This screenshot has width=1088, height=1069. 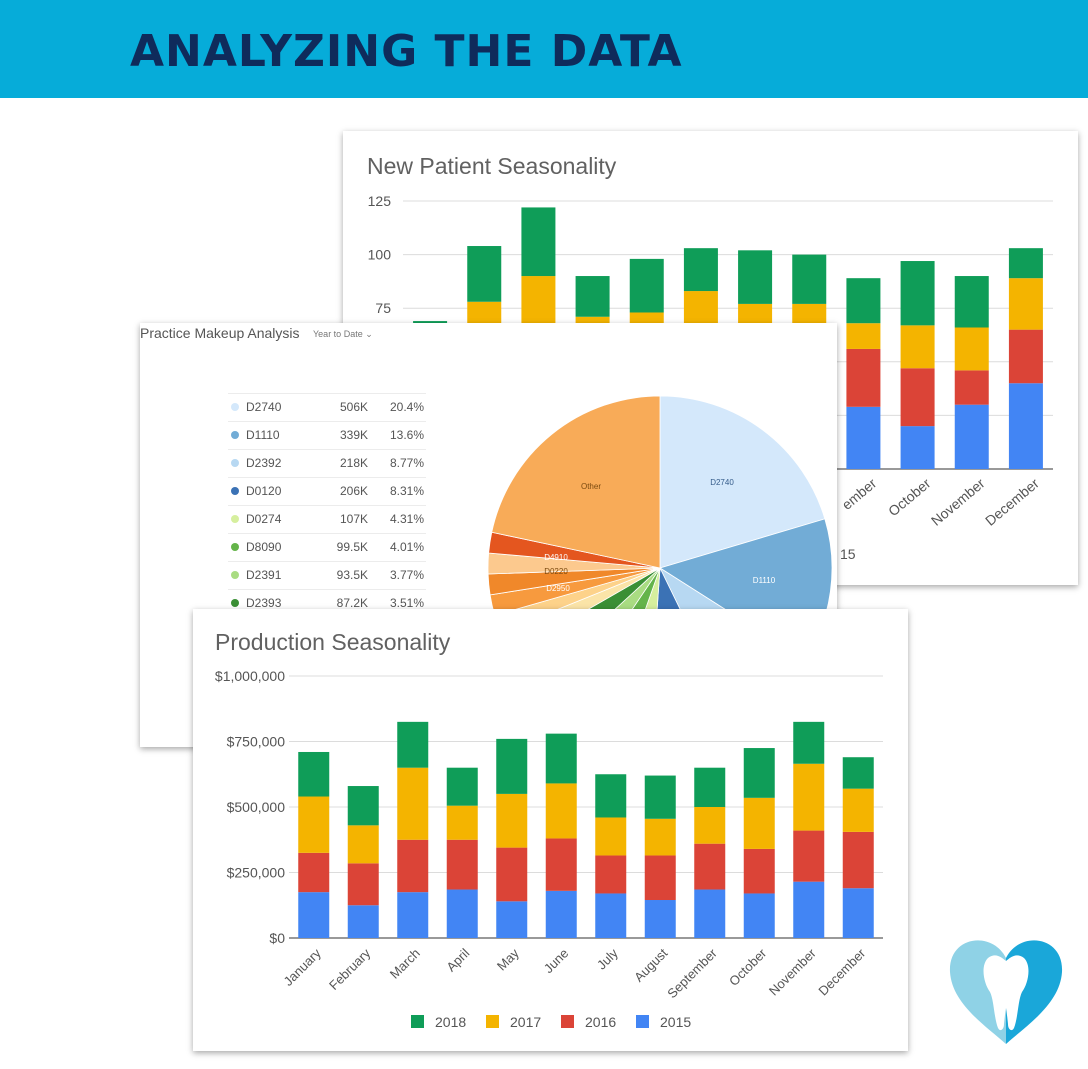 What do you see at coordinates (363, 884) in the screenshot?
I see `bar-2016-february` at bounding box center [363, 884].